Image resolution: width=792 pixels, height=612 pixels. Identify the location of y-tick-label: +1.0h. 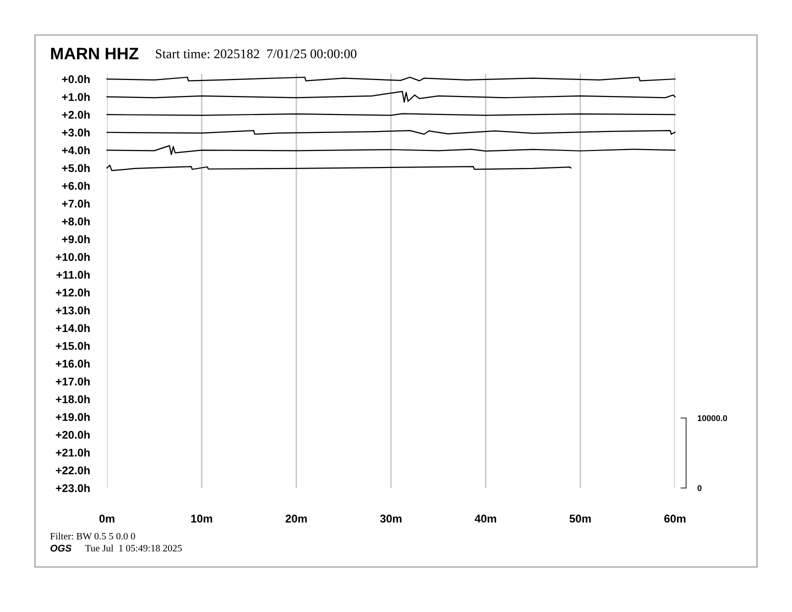
(76, 96).